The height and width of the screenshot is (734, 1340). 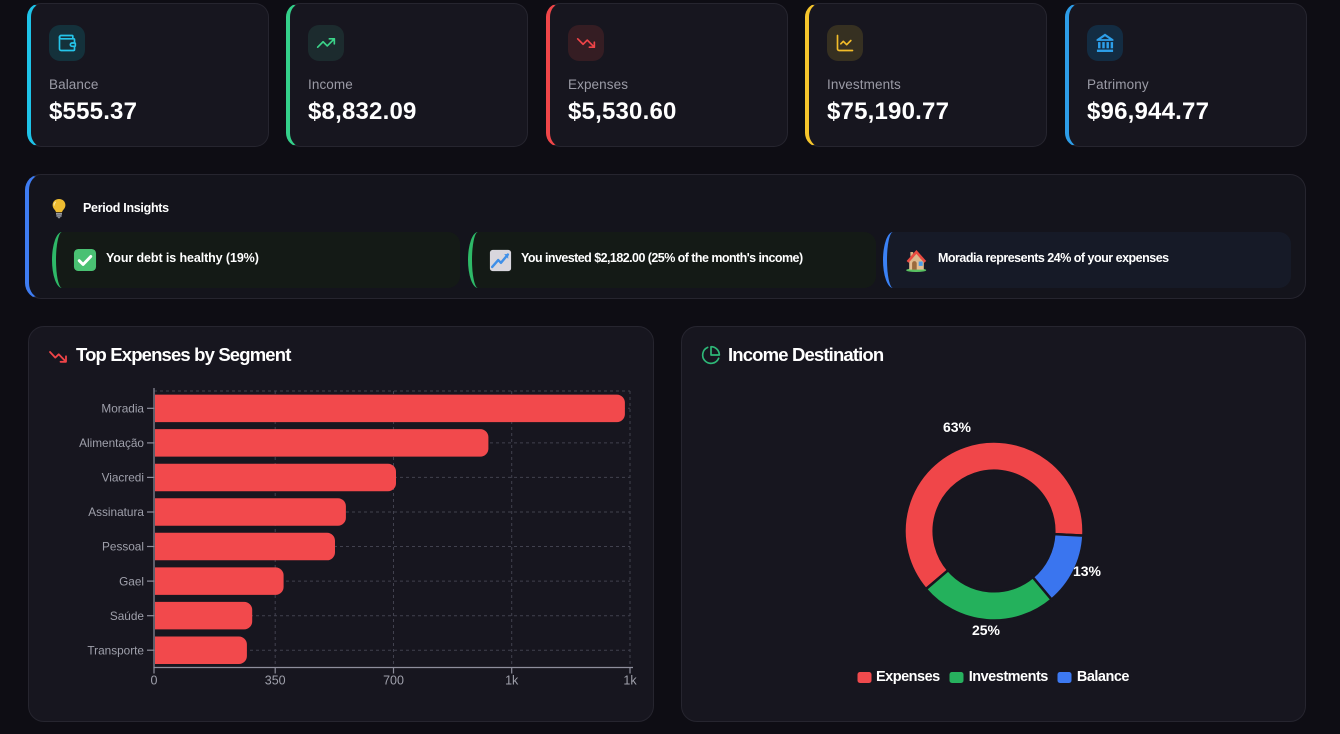 What do you see at coordinates (123, 478) in the screenshot?
I see `svg-text: Viacredi` at bounding box center [123, 478].